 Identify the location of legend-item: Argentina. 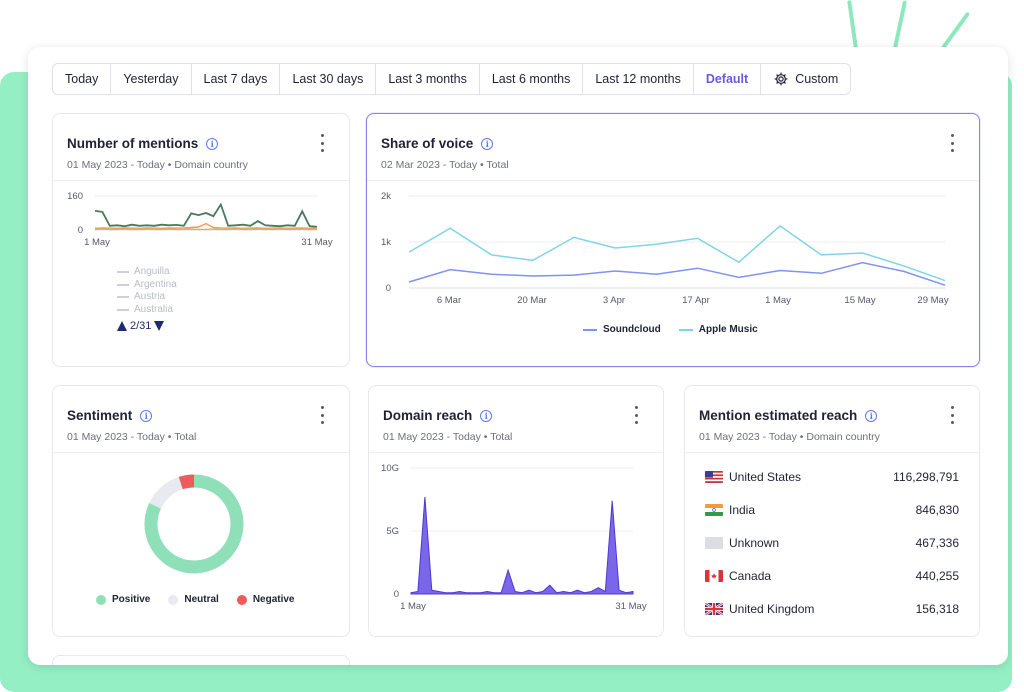
(147, 285).